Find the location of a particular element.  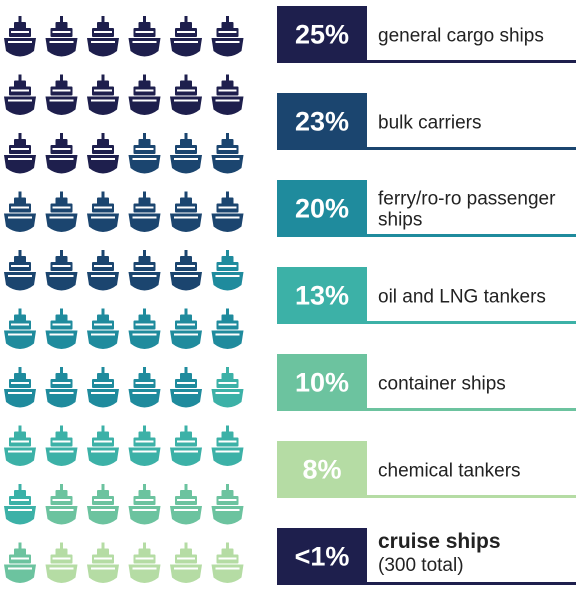

label-line: ferry/ro-ro passenger is located at coordinates (467, 199).